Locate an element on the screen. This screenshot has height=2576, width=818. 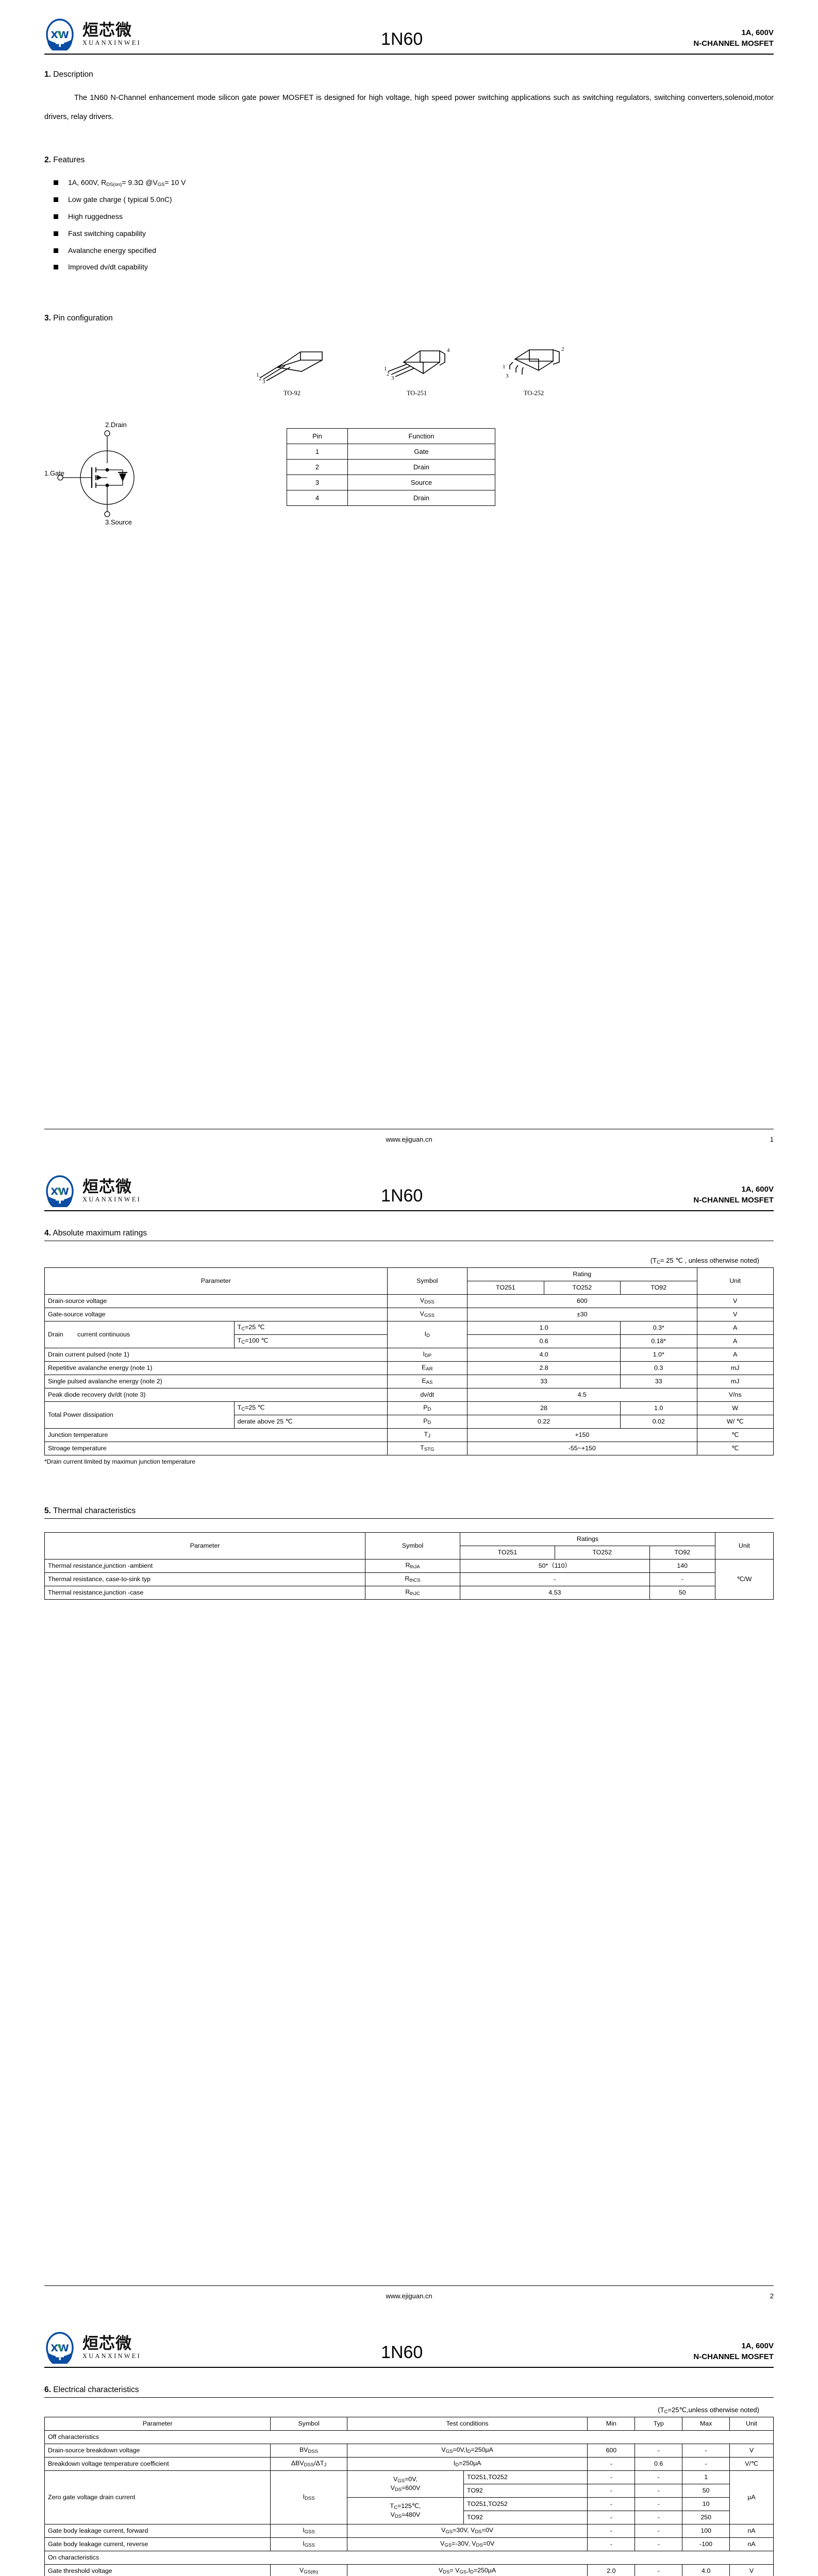
feature-label: Avalanche energy specified is located at coordinates (112, 250).